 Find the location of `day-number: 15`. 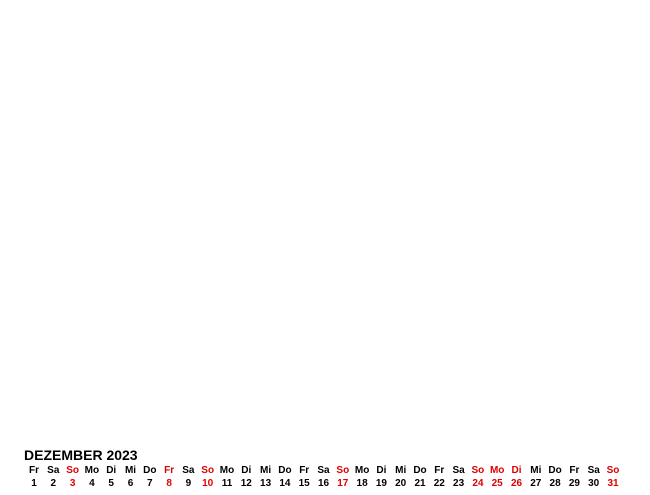

day-number: 15 is located at coordinates (304, 483).